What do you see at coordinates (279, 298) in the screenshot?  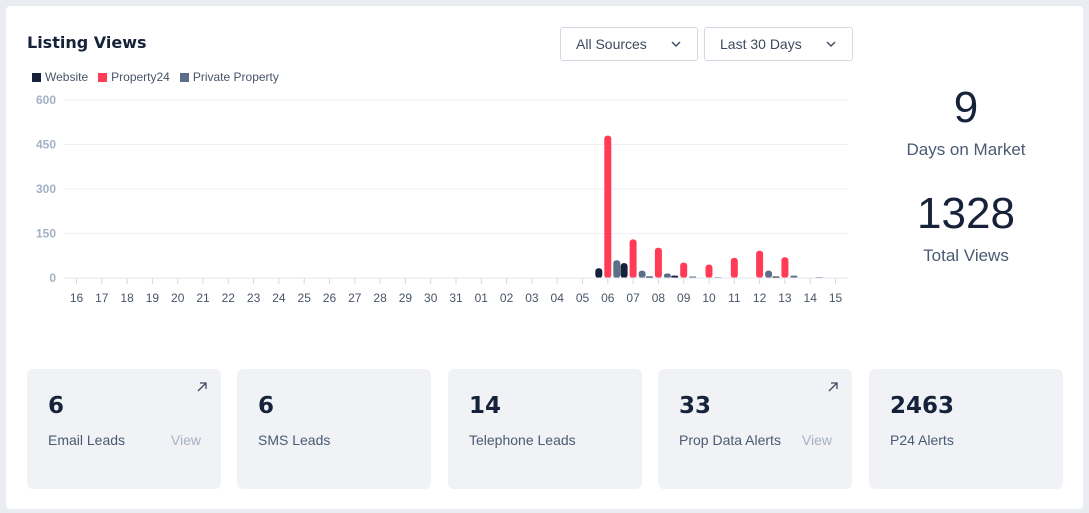 I see `x-tick-label: 24` at bounding box center [279, 298].